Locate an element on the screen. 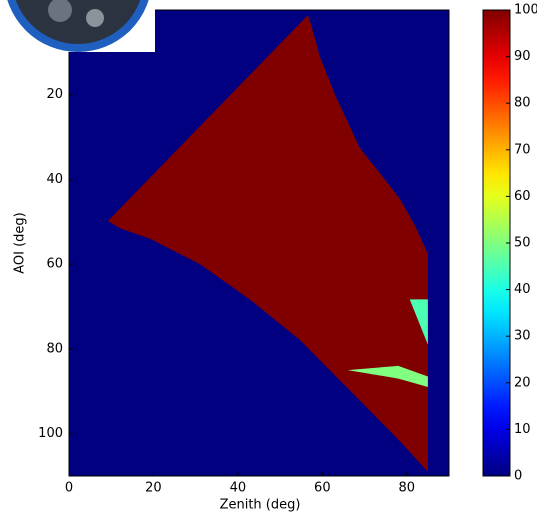 This screenshot has height=522, width=537. x-tick-label: 20 is located at coordinates (153, 488).